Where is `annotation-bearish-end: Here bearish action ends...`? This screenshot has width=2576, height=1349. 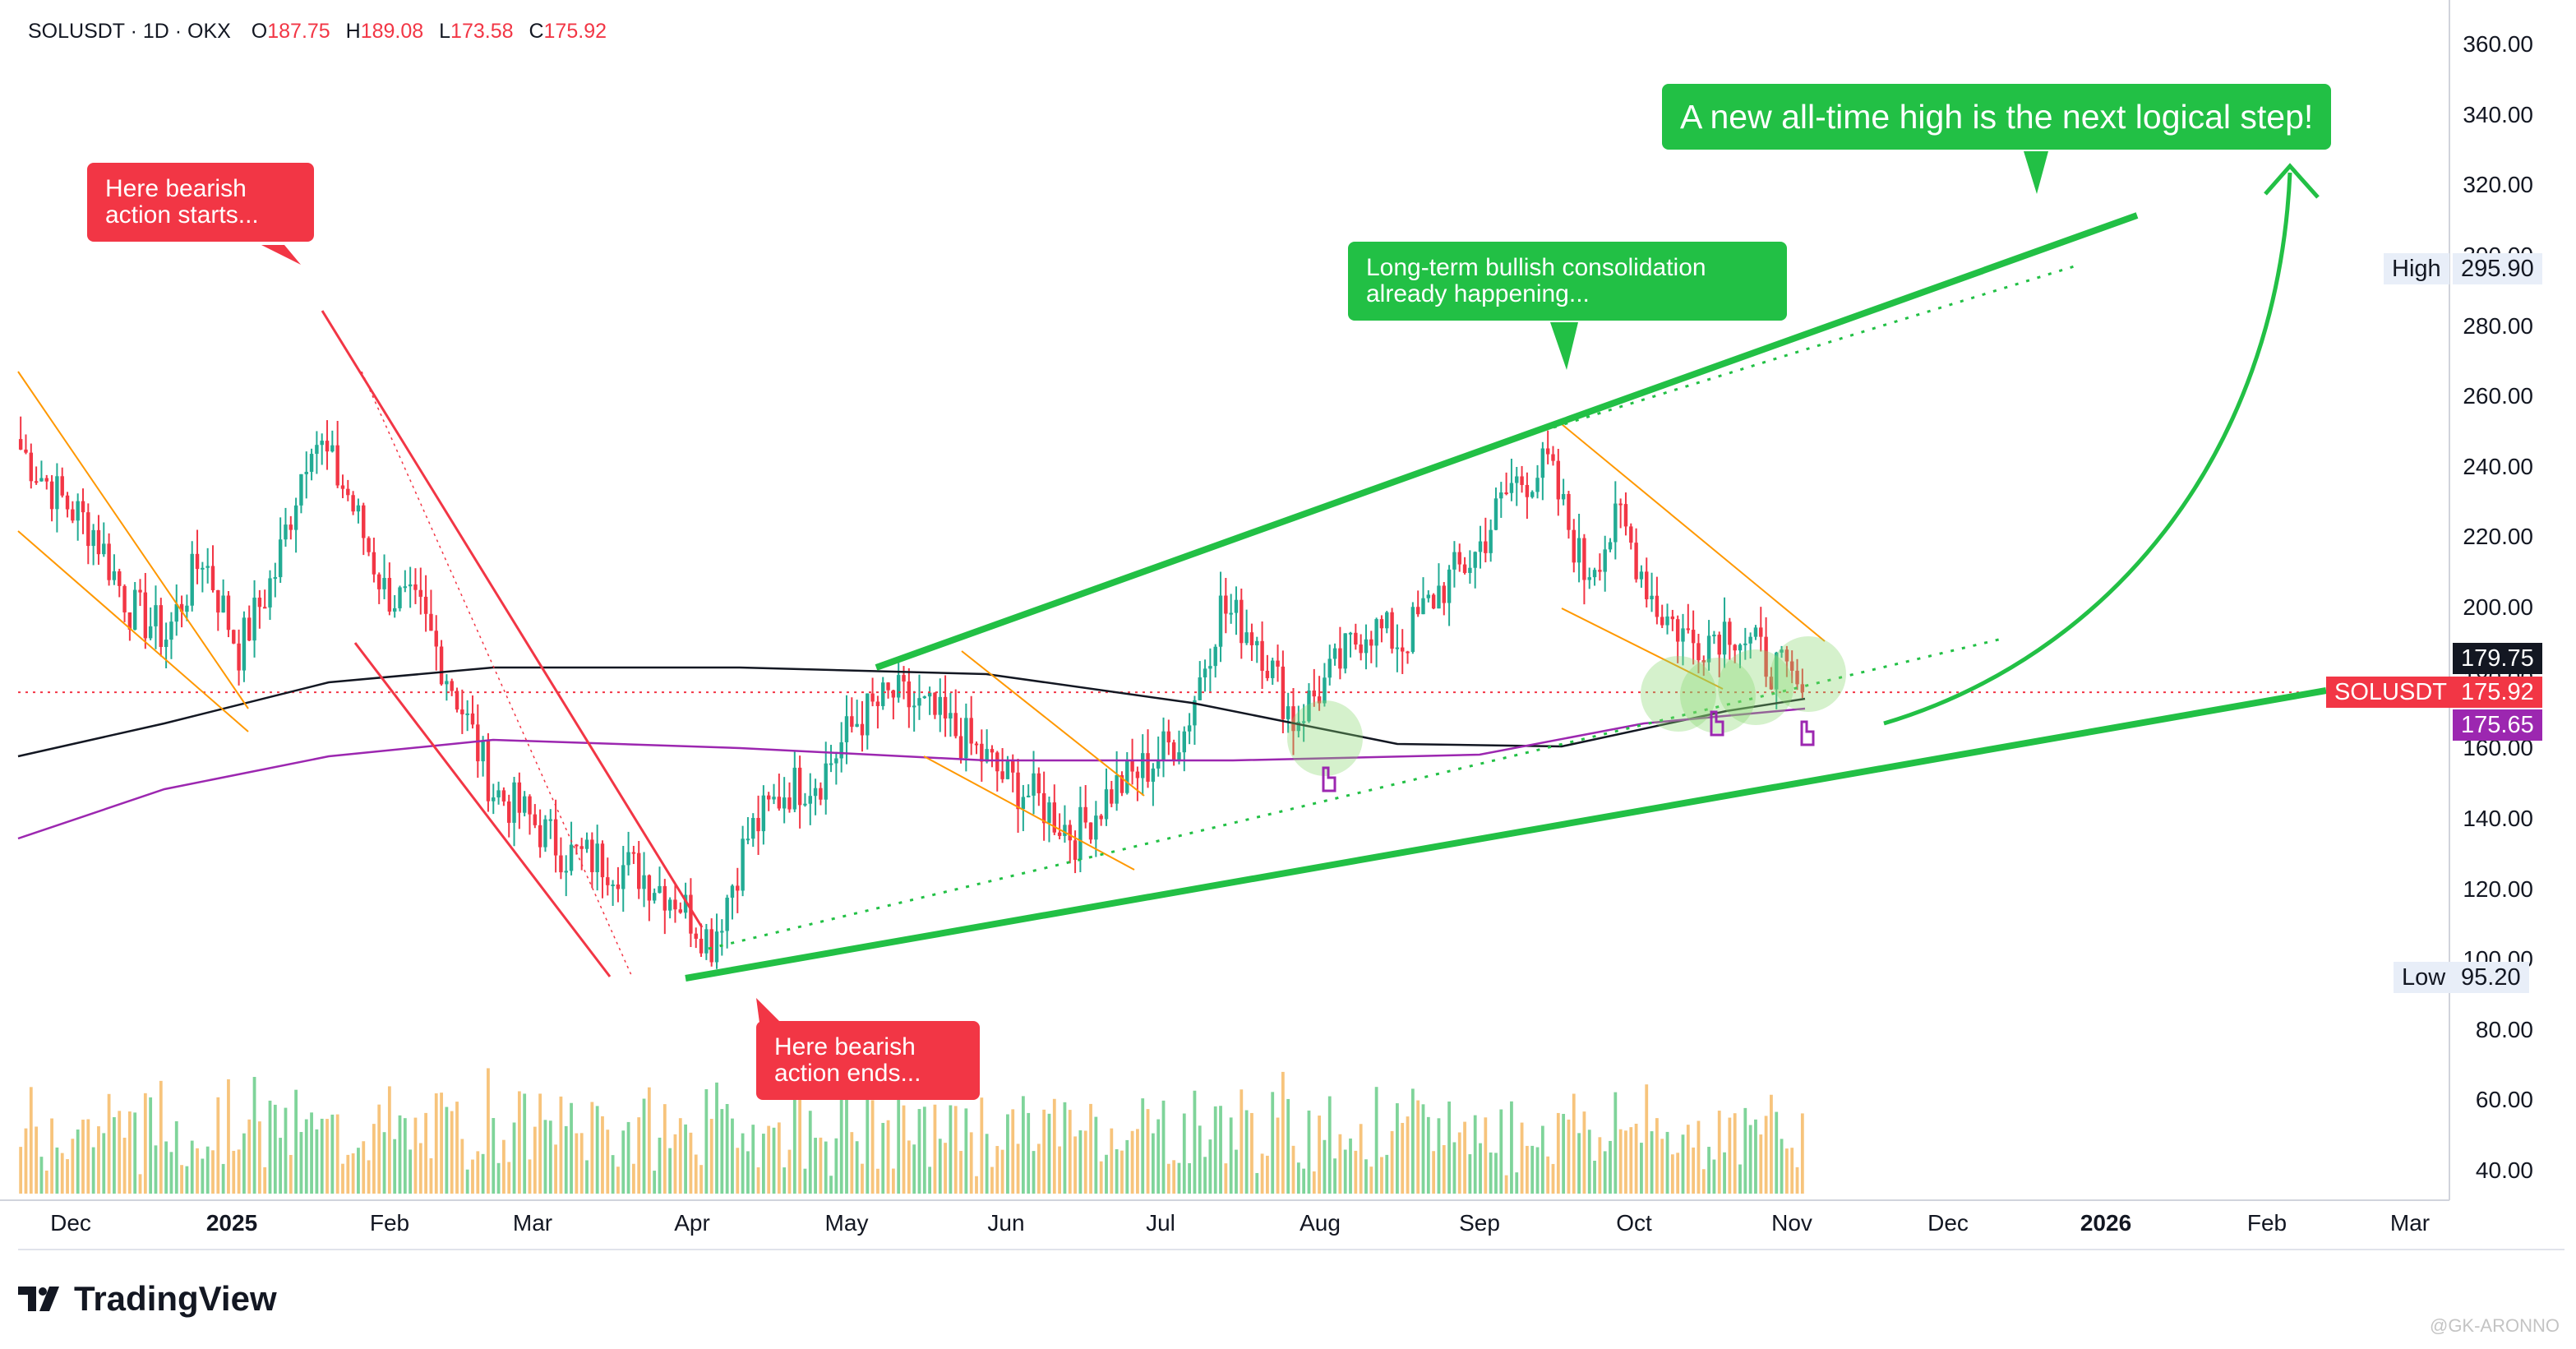
annotation-bearish-end: Here bearish action ends... is located at coordinates (868, 1061).